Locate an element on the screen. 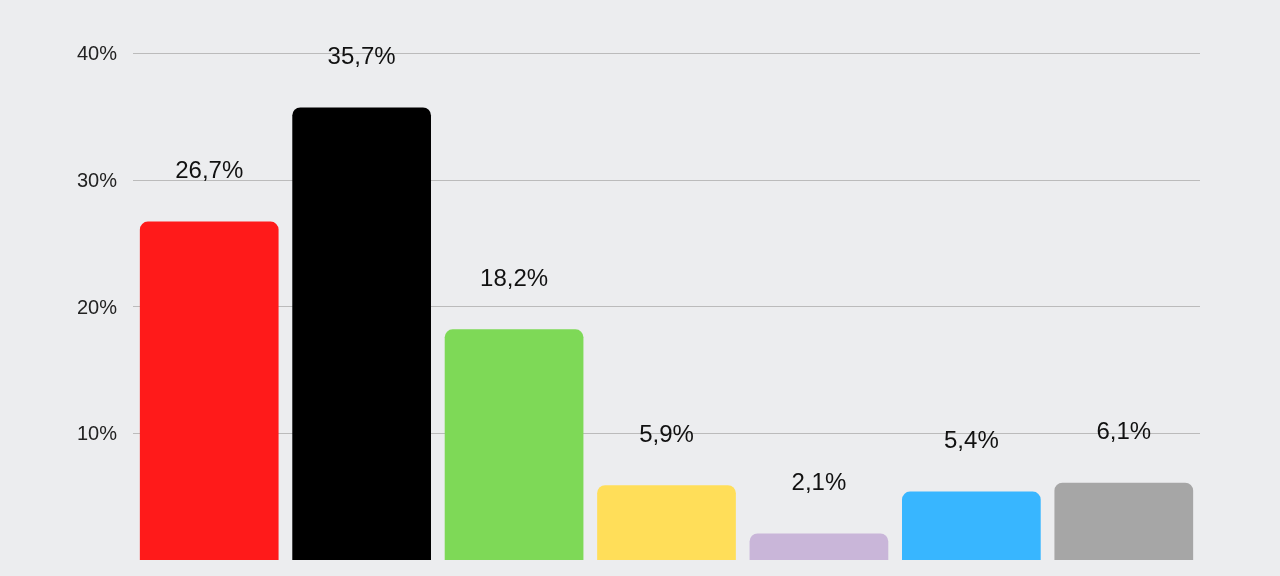 Image resolution: width=1280 pixels, height=576 pixels. y-tick-label: 40% is located at coordinates (97, 53).